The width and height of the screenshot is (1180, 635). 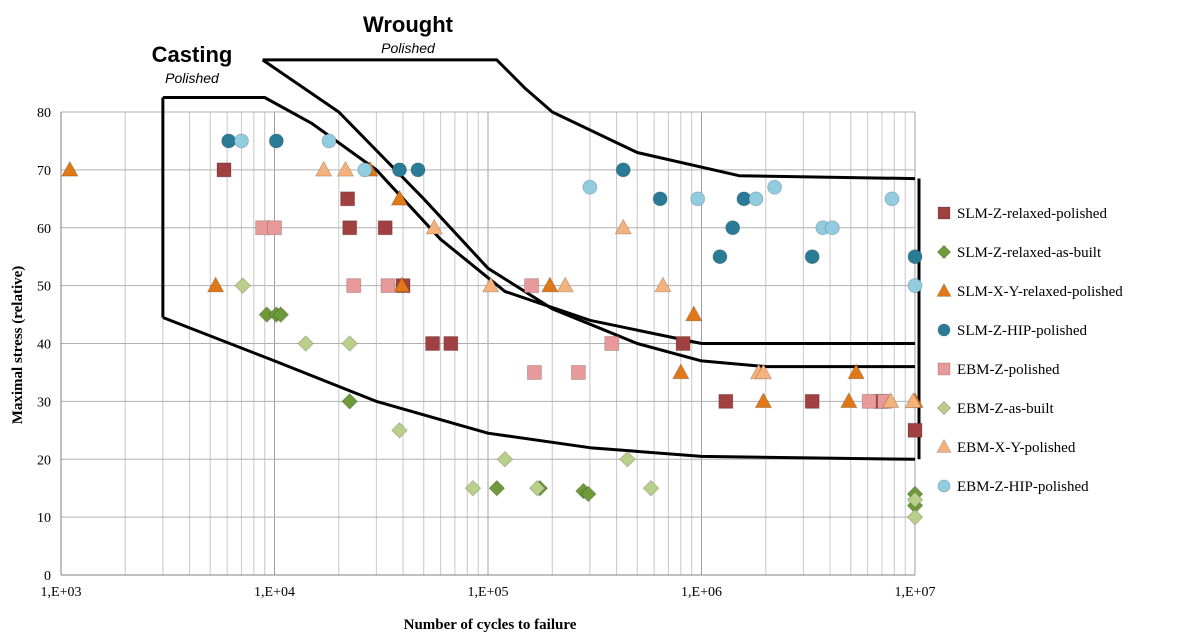 What do you see at coordinates (1005, 409) in the screenshot?
I see `legend-label: EBM-Z-as-built` at bounding box center [1005, 409].